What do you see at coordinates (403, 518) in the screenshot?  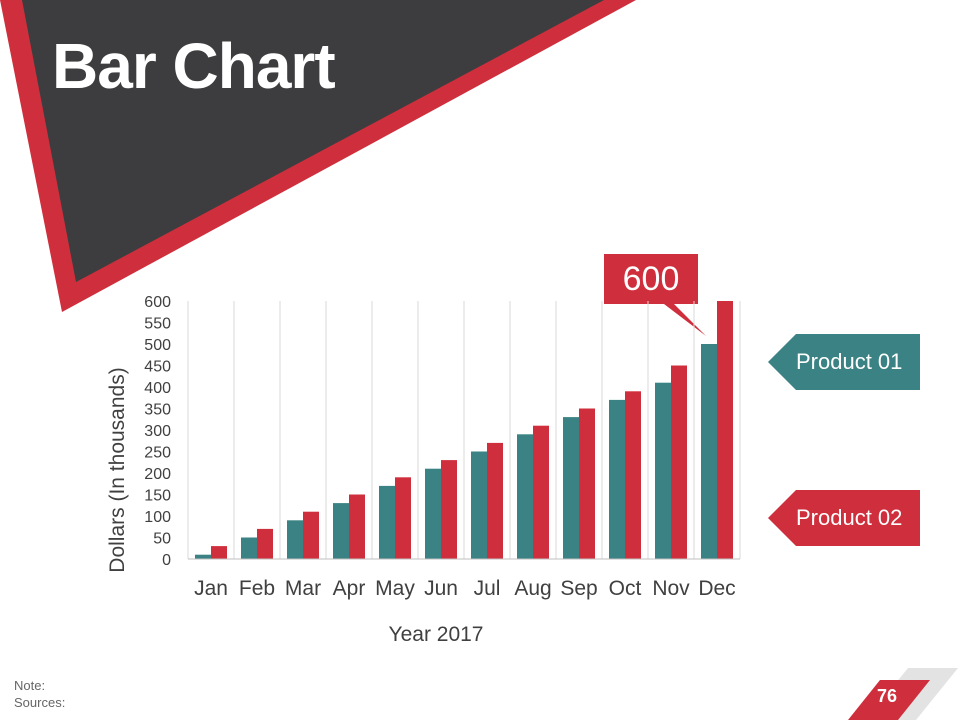 I see `bar-product-02-may` at bounding box center [403, 518].